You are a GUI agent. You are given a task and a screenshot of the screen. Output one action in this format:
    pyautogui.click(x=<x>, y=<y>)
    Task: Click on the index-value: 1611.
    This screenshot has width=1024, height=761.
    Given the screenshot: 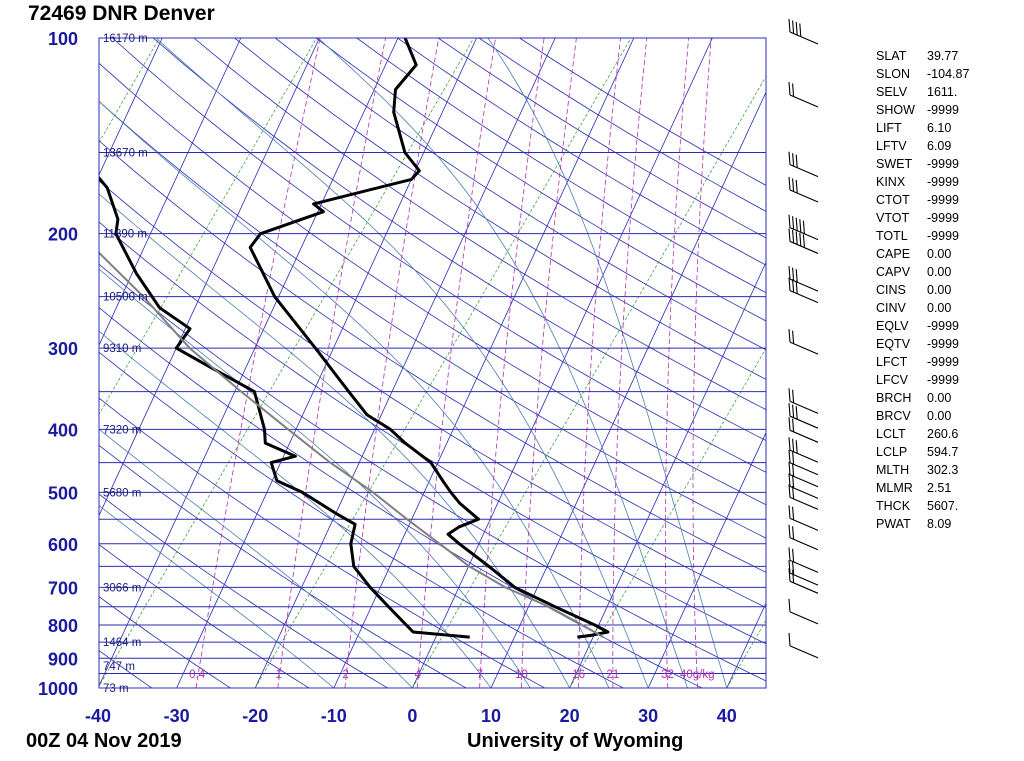 What is the action you would take?
    pyautogui.click(x=942, y=92)
    